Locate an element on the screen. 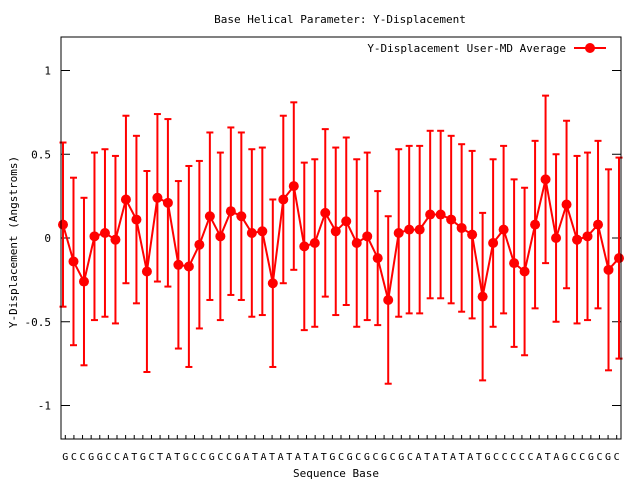 The image size is (640, 485). legend-swatch is located at coordinates (590, 48).